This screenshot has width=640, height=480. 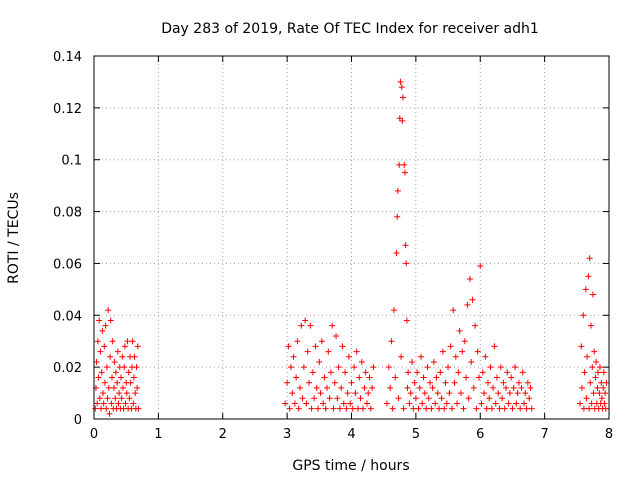 I want to click on y-tick-label: 0.02, so click(x=67, y=368).